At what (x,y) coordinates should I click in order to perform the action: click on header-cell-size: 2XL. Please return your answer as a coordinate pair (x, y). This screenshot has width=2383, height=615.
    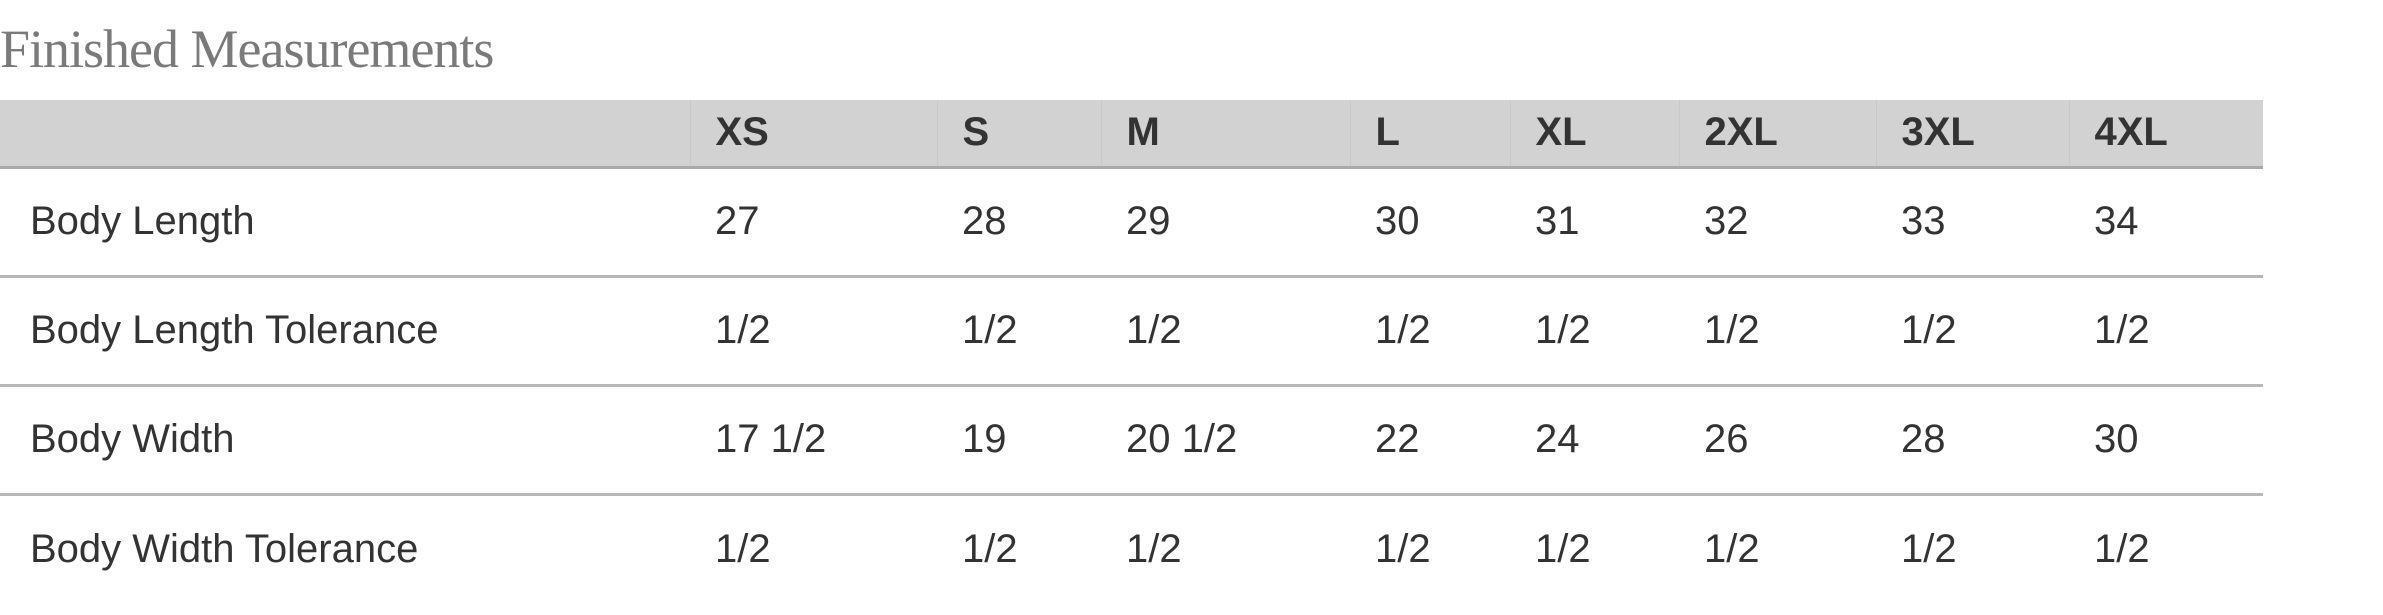
    Looking at the image, I should click on (1777, 133).